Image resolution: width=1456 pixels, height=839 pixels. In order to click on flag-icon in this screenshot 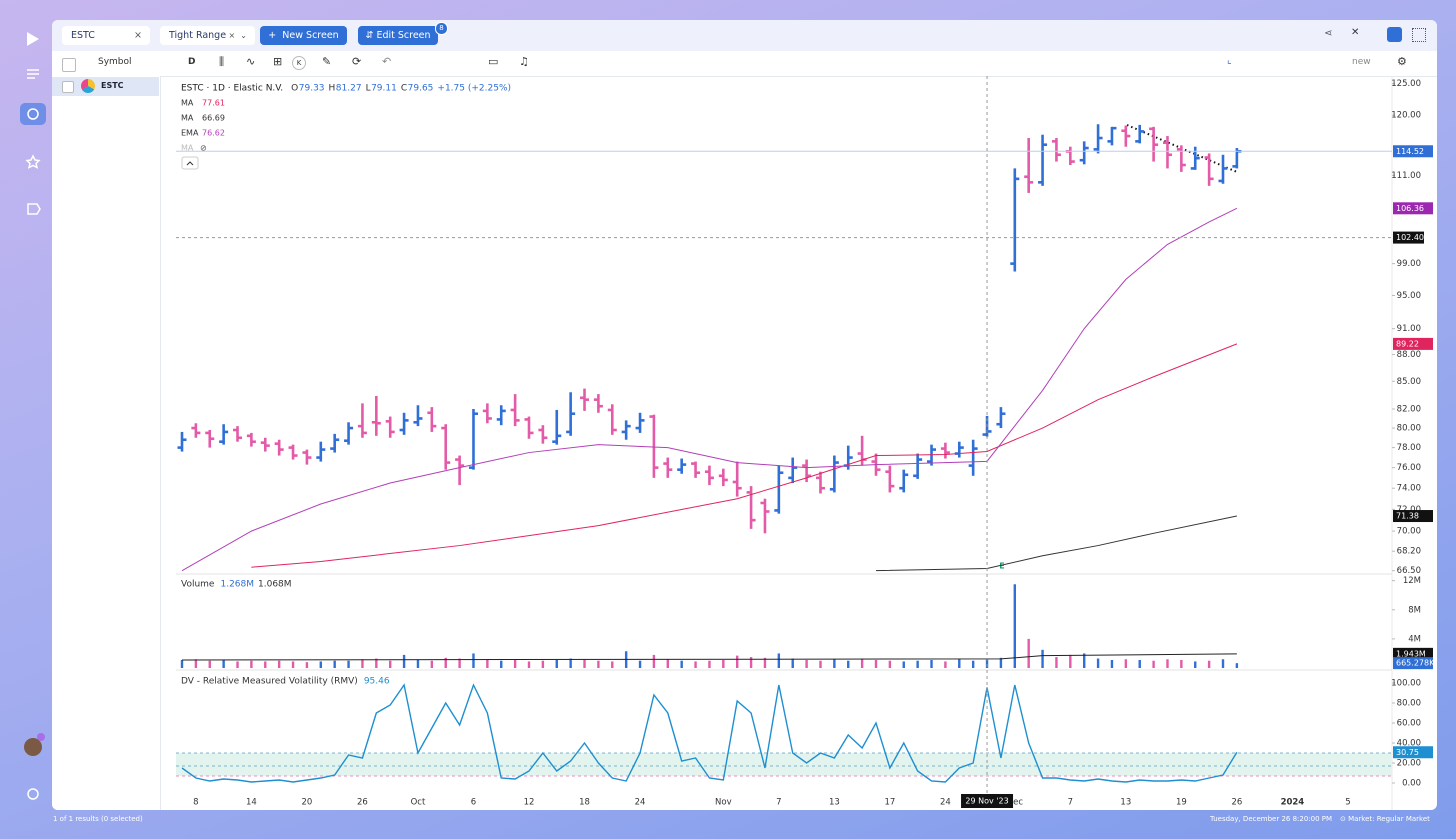, I will do `click(34, 209)`.